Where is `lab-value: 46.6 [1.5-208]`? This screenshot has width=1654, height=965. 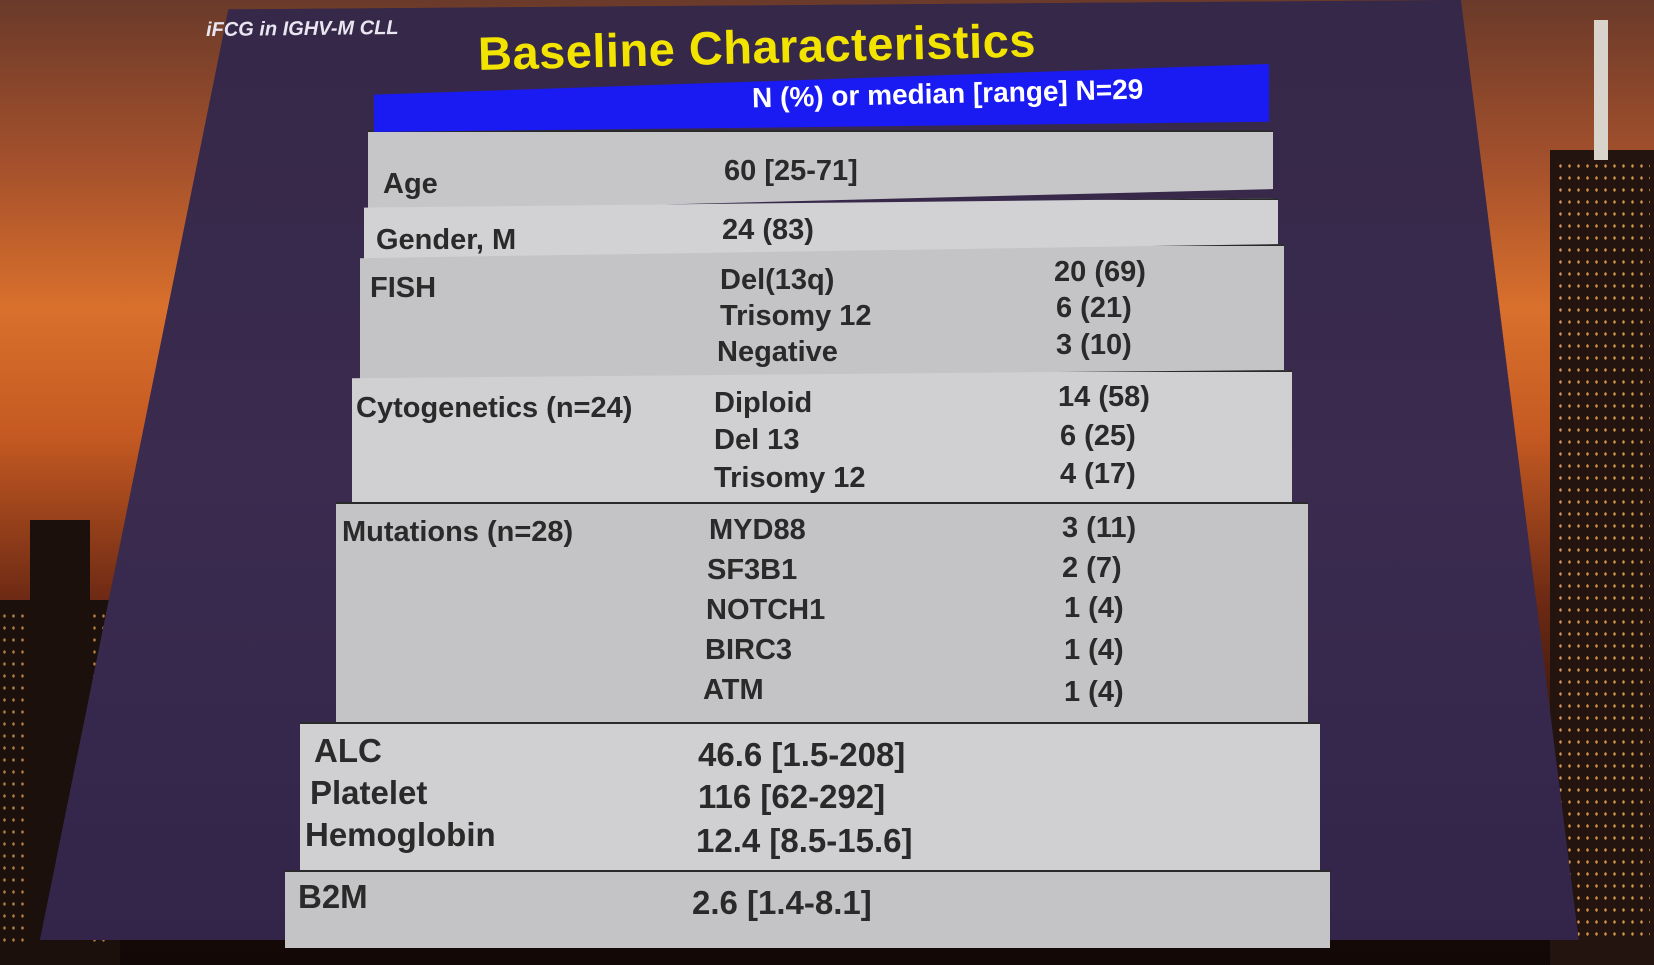 lab-value: 46.6 [1.5-208] is located at coordinates (802, 754).